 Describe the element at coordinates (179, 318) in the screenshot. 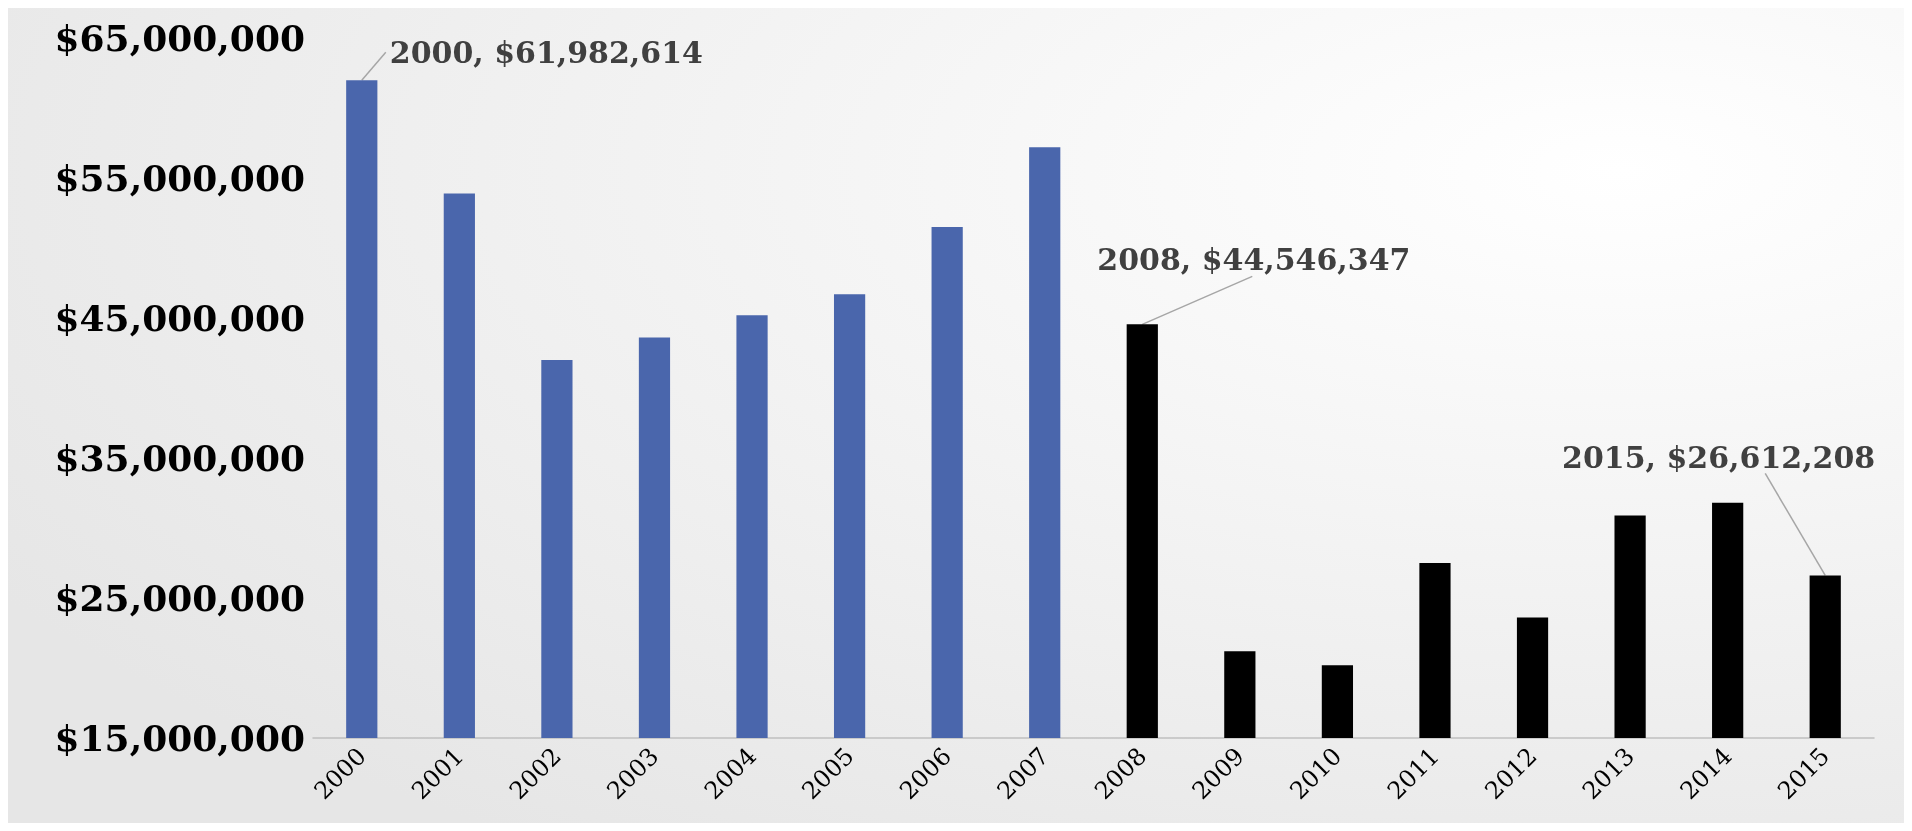

I see `y-tick-label: $45,000,000` at that location.